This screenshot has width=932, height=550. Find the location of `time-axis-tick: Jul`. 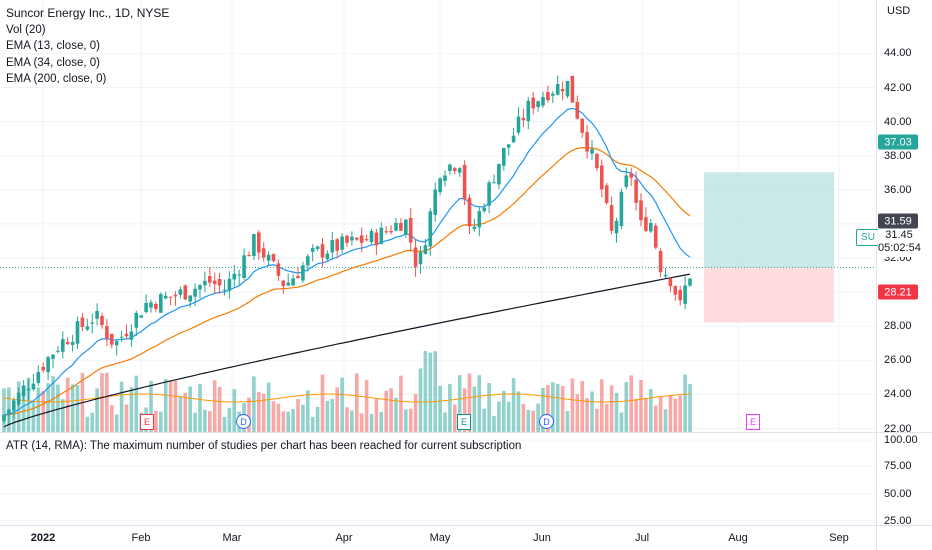

time-axis-tick: Jul is located at coordinates (642, 538).